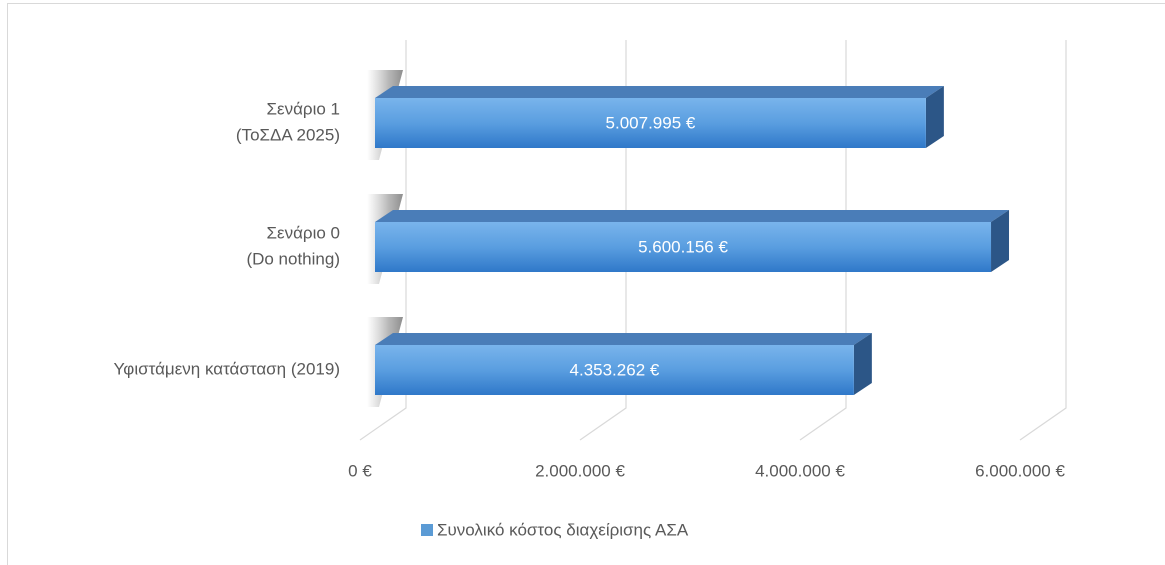 The height and width of the screenshot is (565, 1165). What do you see at coordinates (800, 470) in the screenshot?
I see `x-tick-label: 4.000.000 €` at bounding box center [800, 470].